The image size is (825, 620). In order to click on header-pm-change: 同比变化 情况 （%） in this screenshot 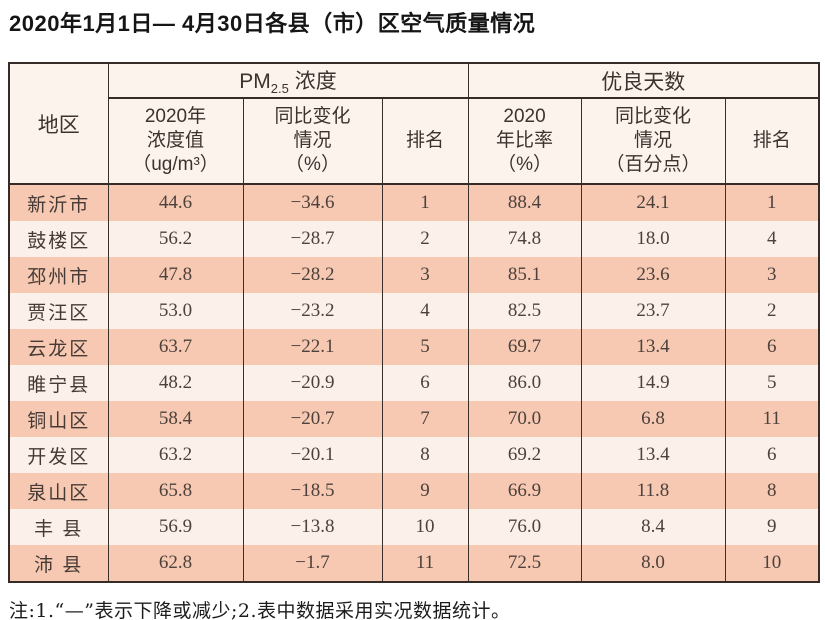, I will do `click(312, 141)`.